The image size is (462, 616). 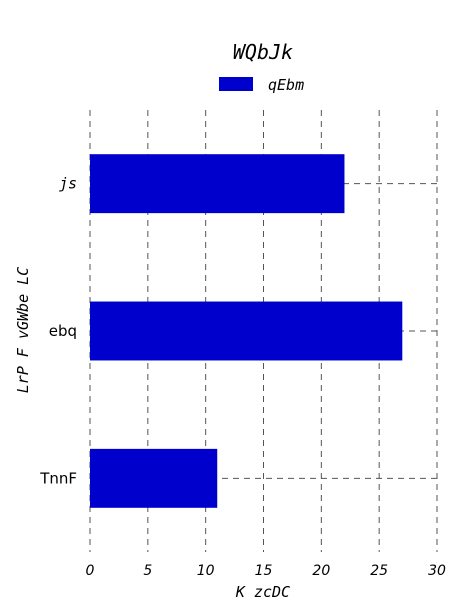 I want to click on x-tick-label: 5, so click(x=147, y=571).